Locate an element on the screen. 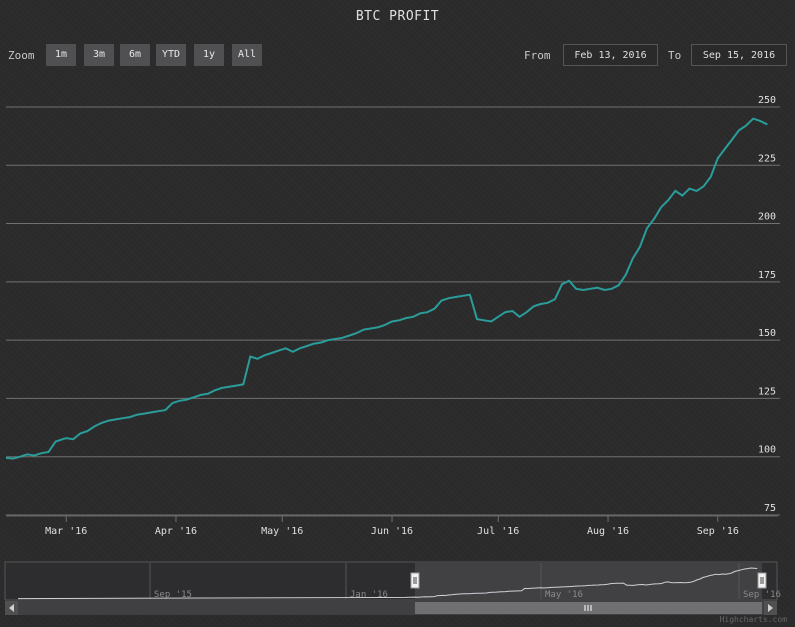  navigator-series-line is located at coordinates (387, 583).